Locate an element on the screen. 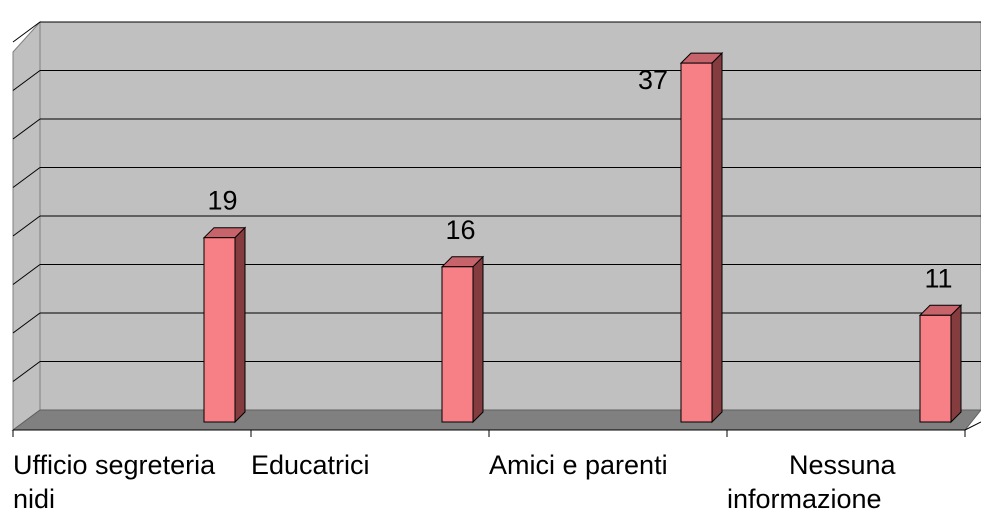 Image resolution: width=981 pixels, height=516 pixels. category-label-ufficio-2: nidi is located at coordinates (34, 499).